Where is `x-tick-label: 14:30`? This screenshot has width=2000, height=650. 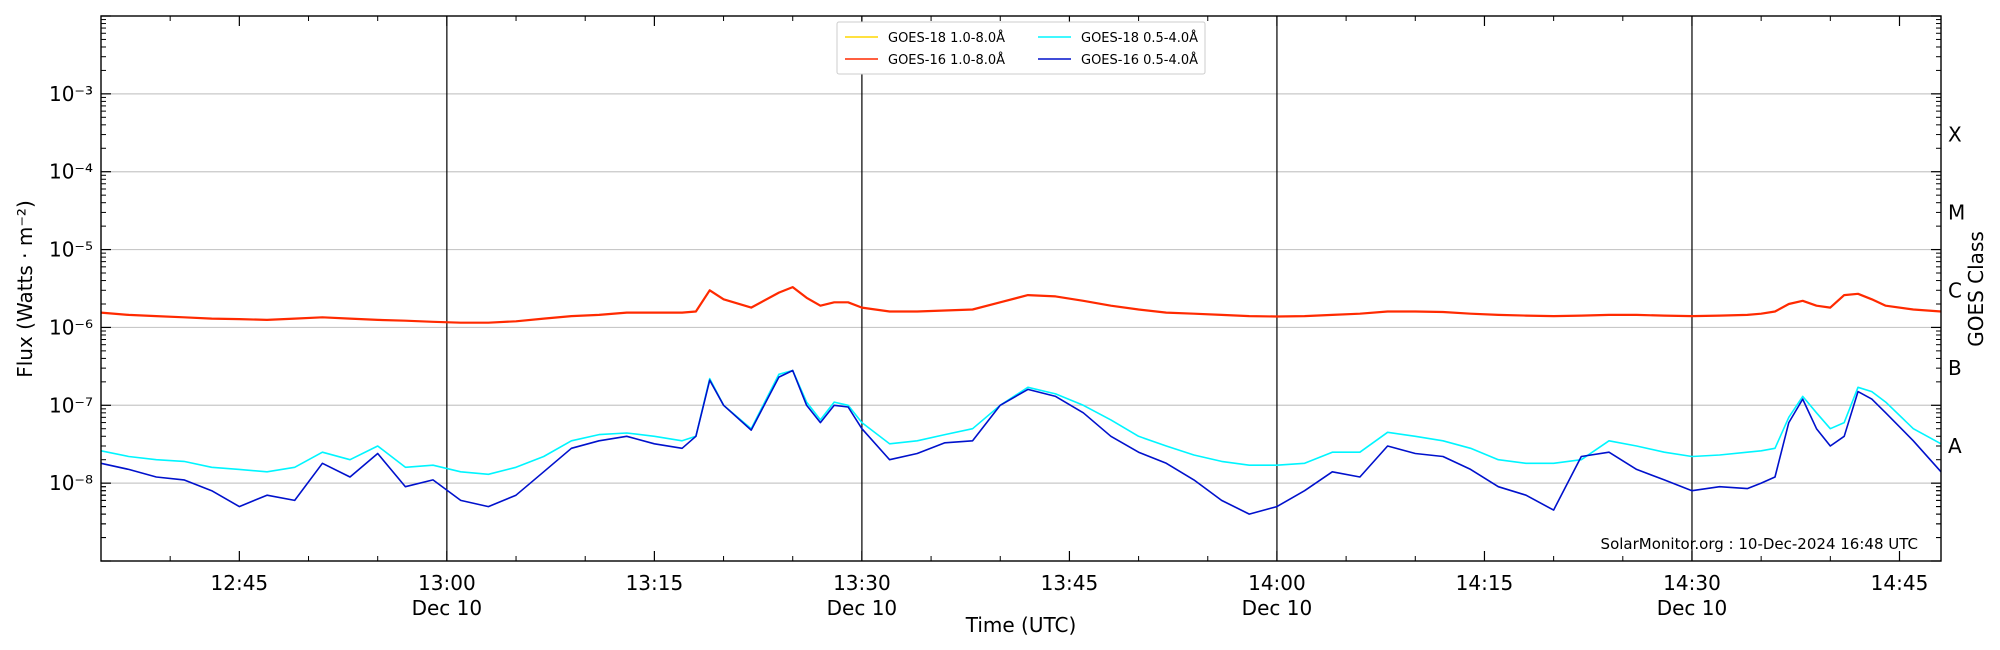
x-tick-label: 14:30 is located at coordinates (1692, 583).